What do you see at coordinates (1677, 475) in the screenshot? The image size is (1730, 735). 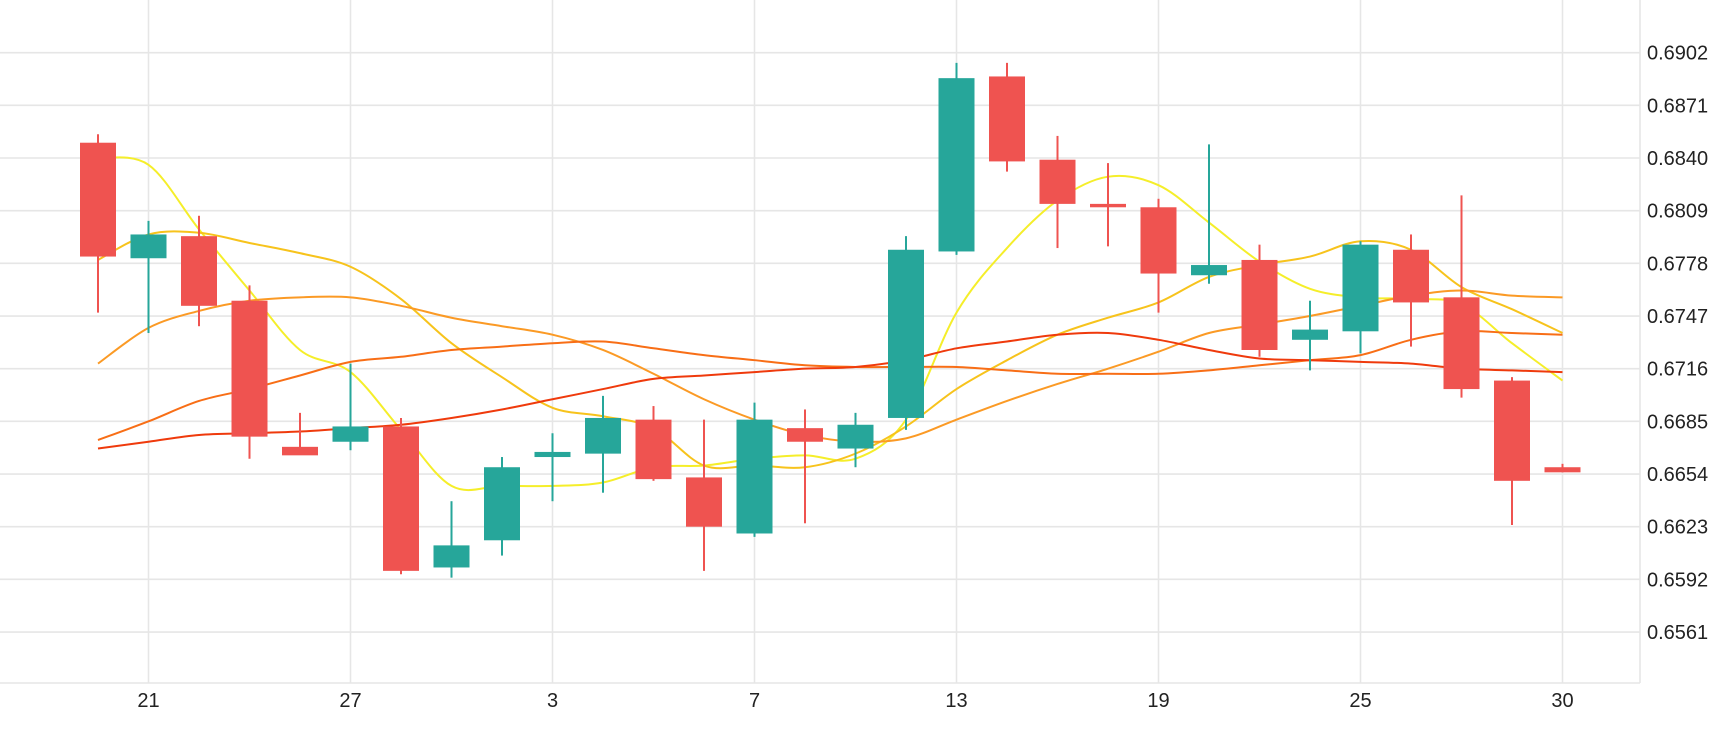 I see `y-tick-label: 0.6654` at bounding box center [1677, 475].